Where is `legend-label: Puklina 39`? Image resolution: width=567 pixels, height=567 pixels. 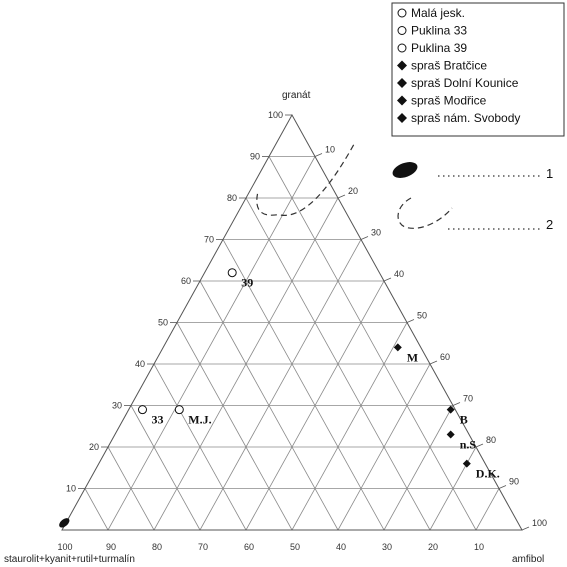
legend-label: Puklina 39 is located at coordinates (439, 48).